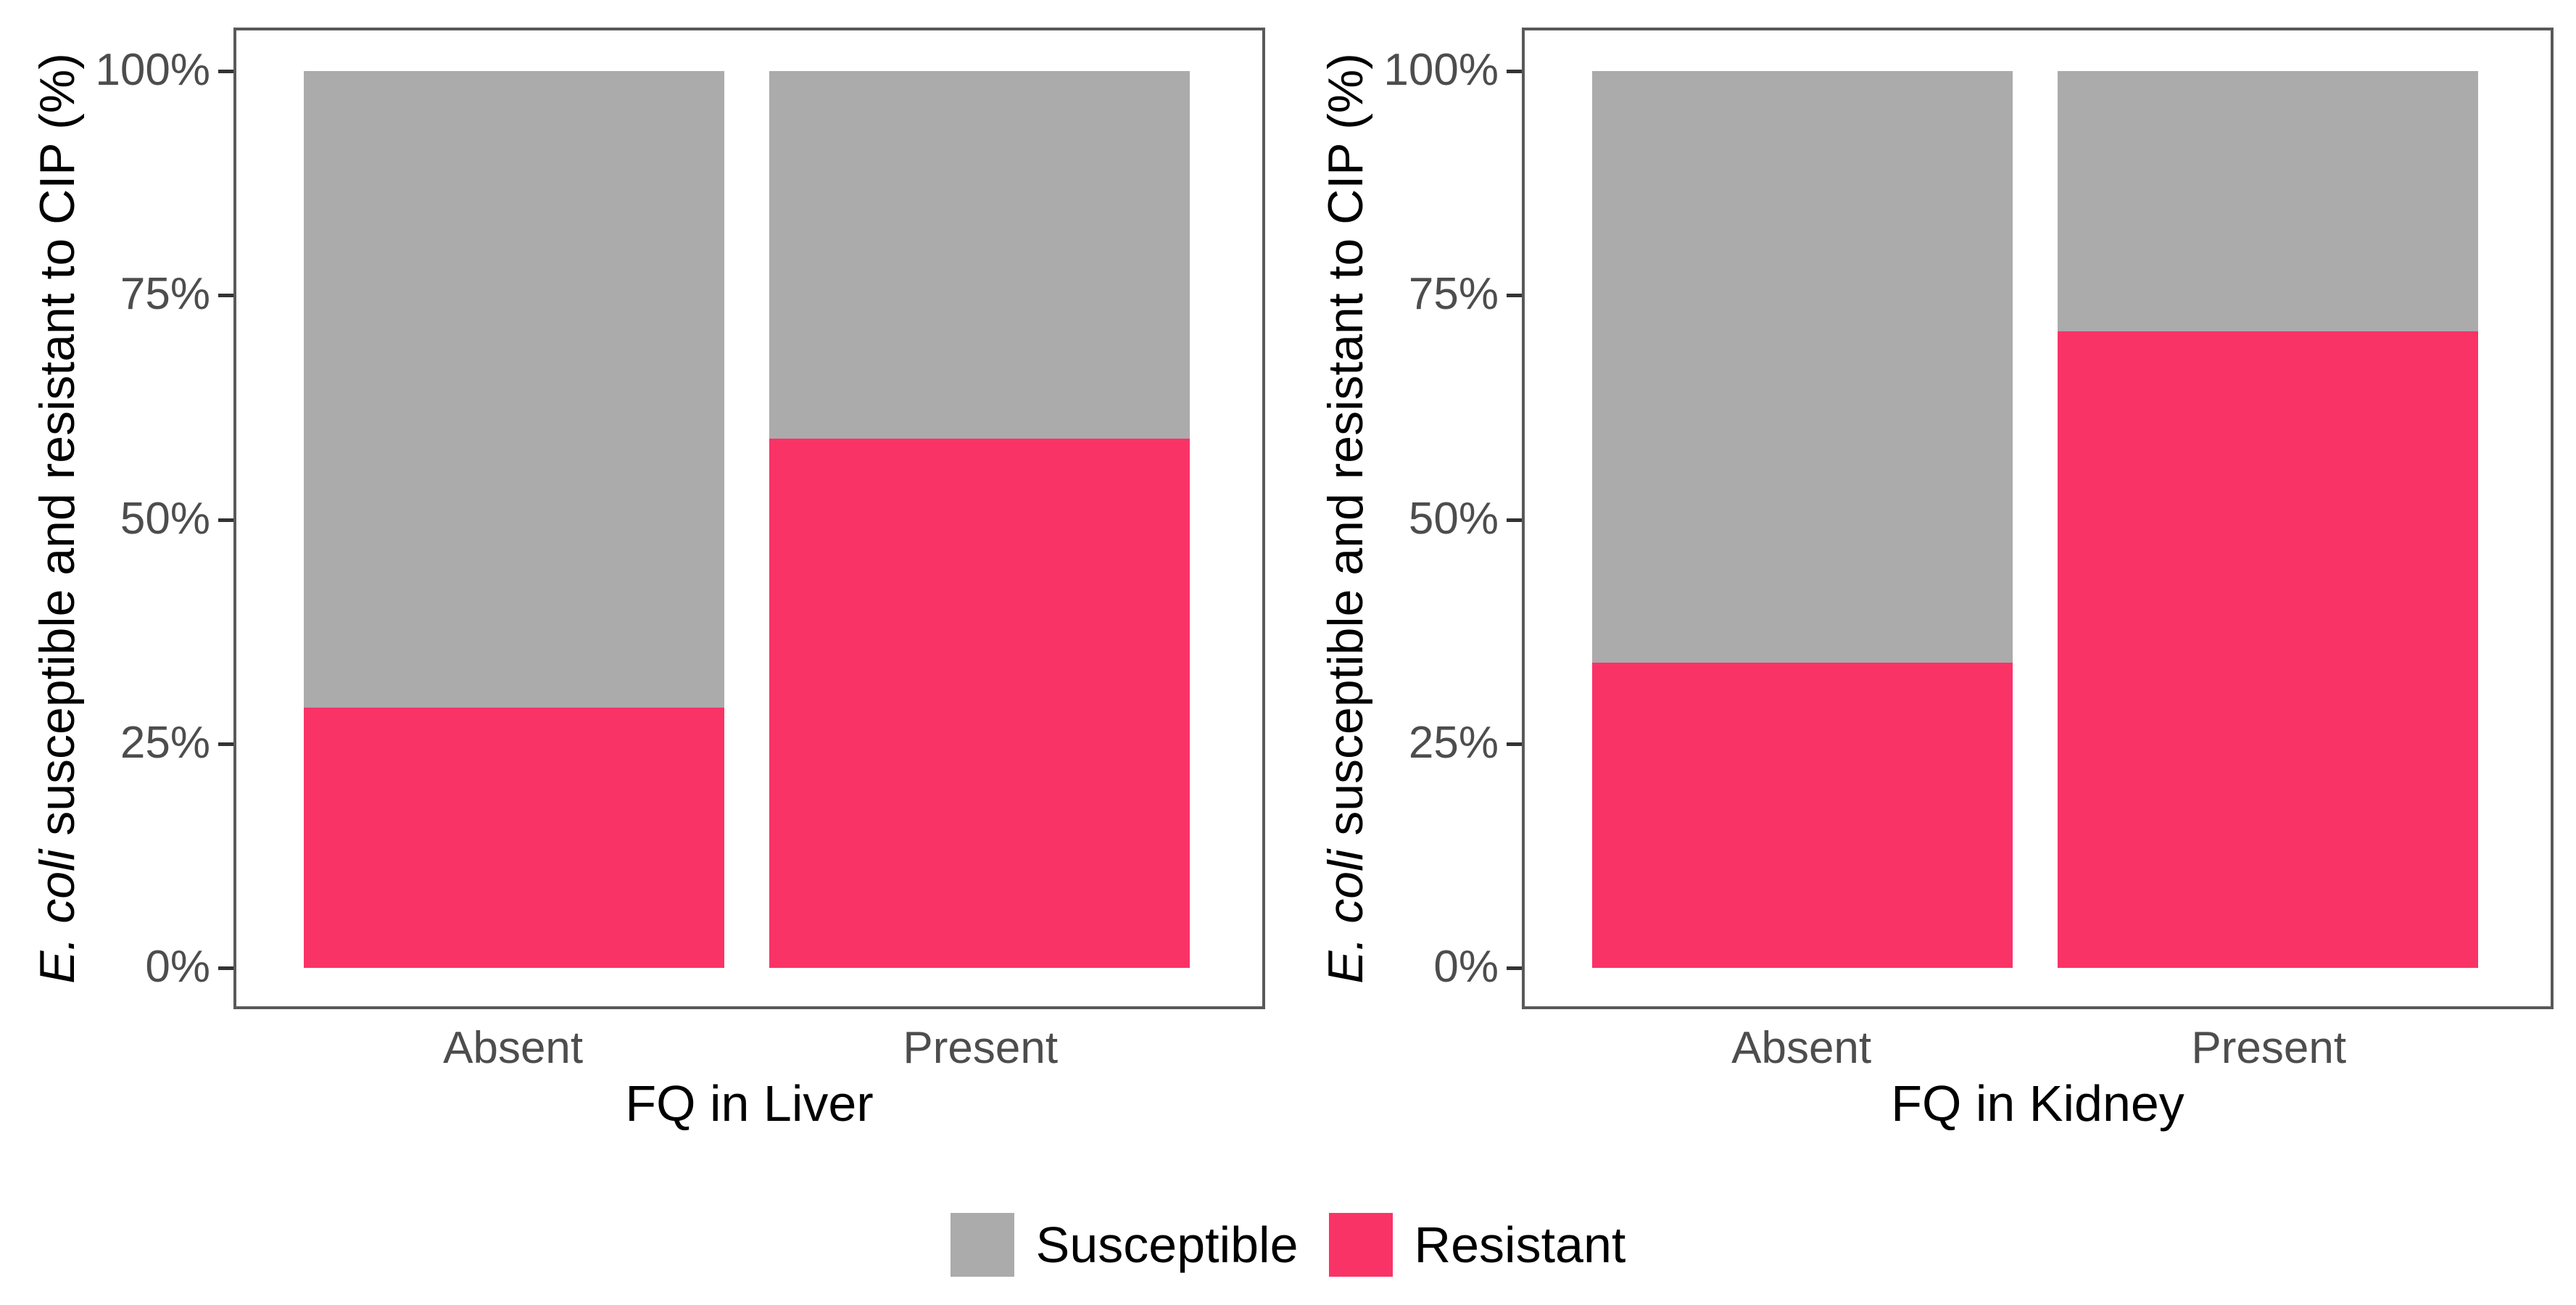 Image resolution: width=2576 pixels, height=1305 pixels. Describe the element at coordinates (982, 1245) in the screenshot. I see `legend-key-susceptible` at that location.